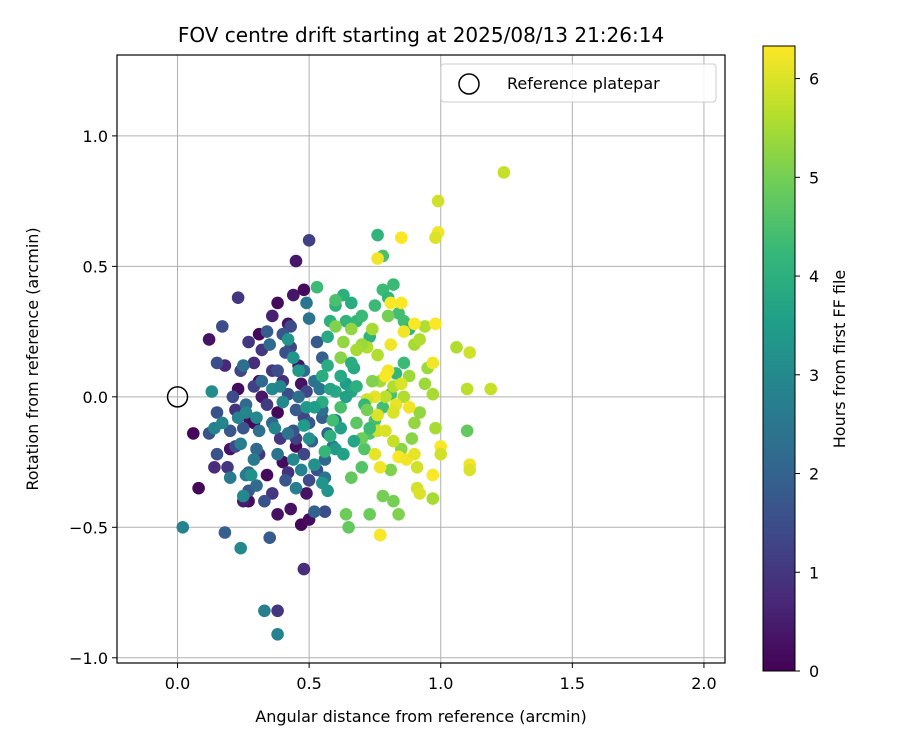 The image size is (900, 750). I want to click on colorbar-ticks: 0 1 2 3 4 5 6, so click(807, 375).